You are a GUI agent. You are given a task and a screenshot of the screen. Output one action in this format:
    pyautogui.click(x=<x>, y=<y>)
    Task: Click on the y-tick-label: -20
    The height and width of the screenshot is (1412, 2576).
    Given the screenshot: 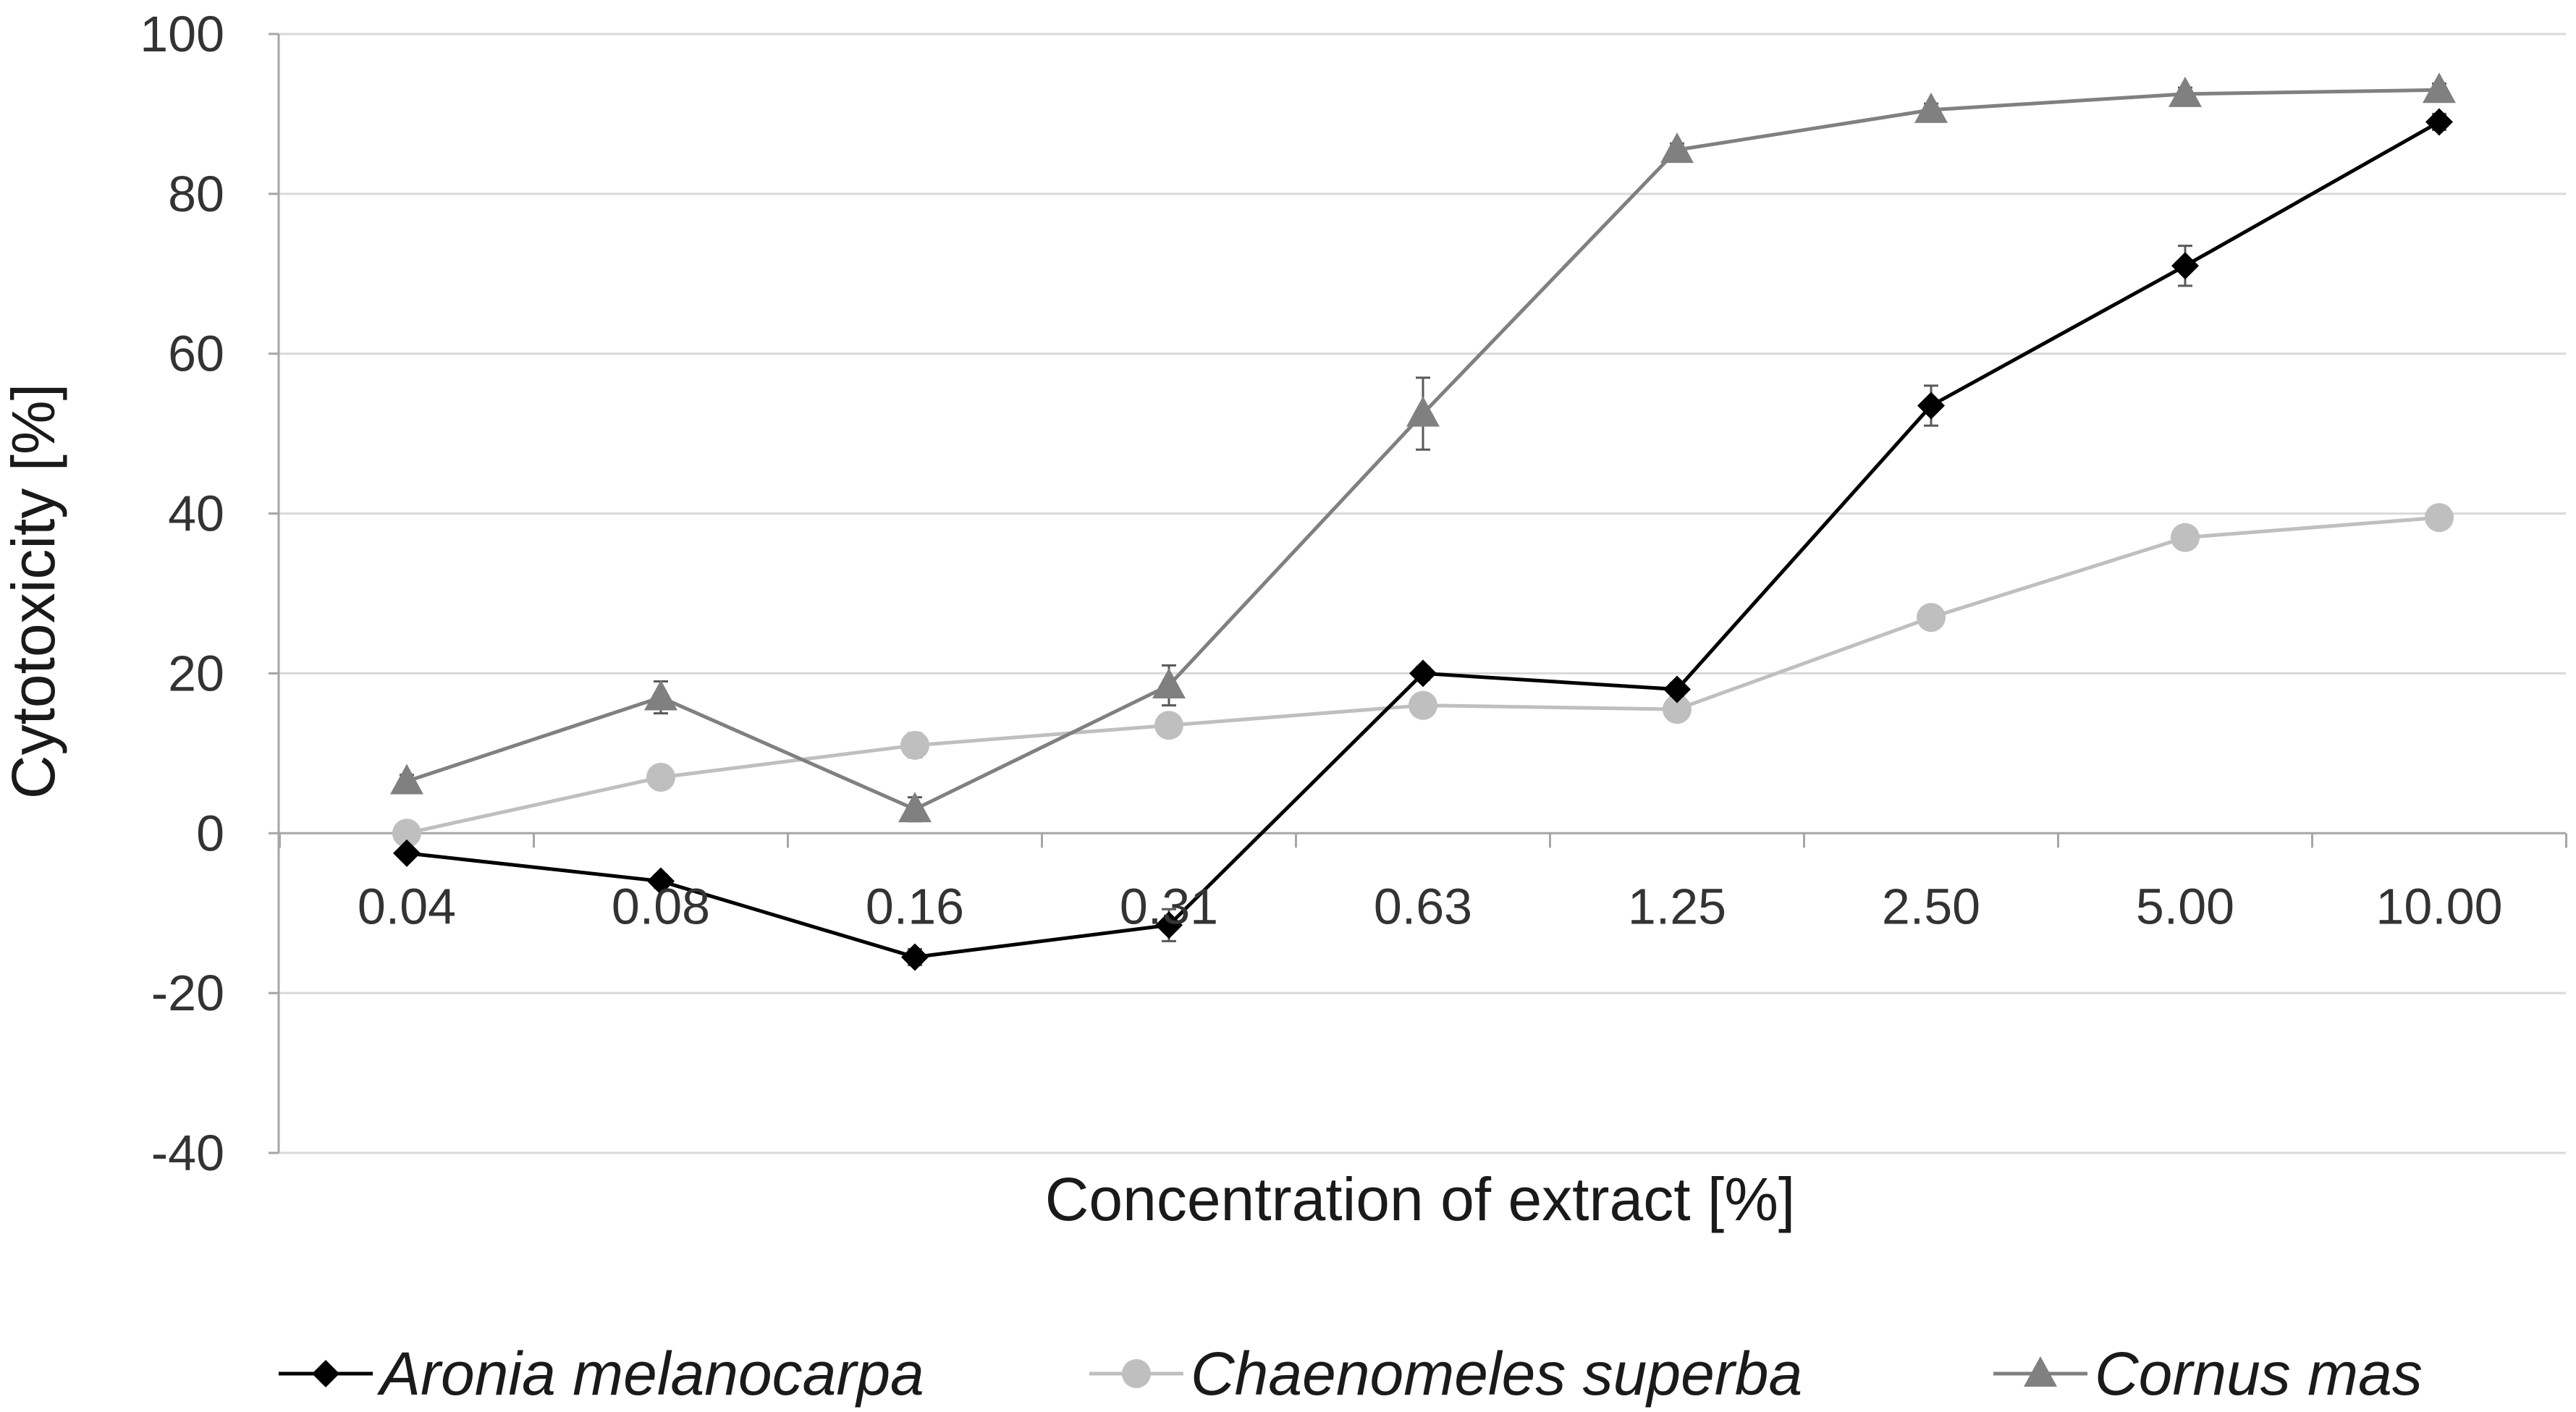 What is the action you would take?
    pyautogui.click(x=187, y=993)
    